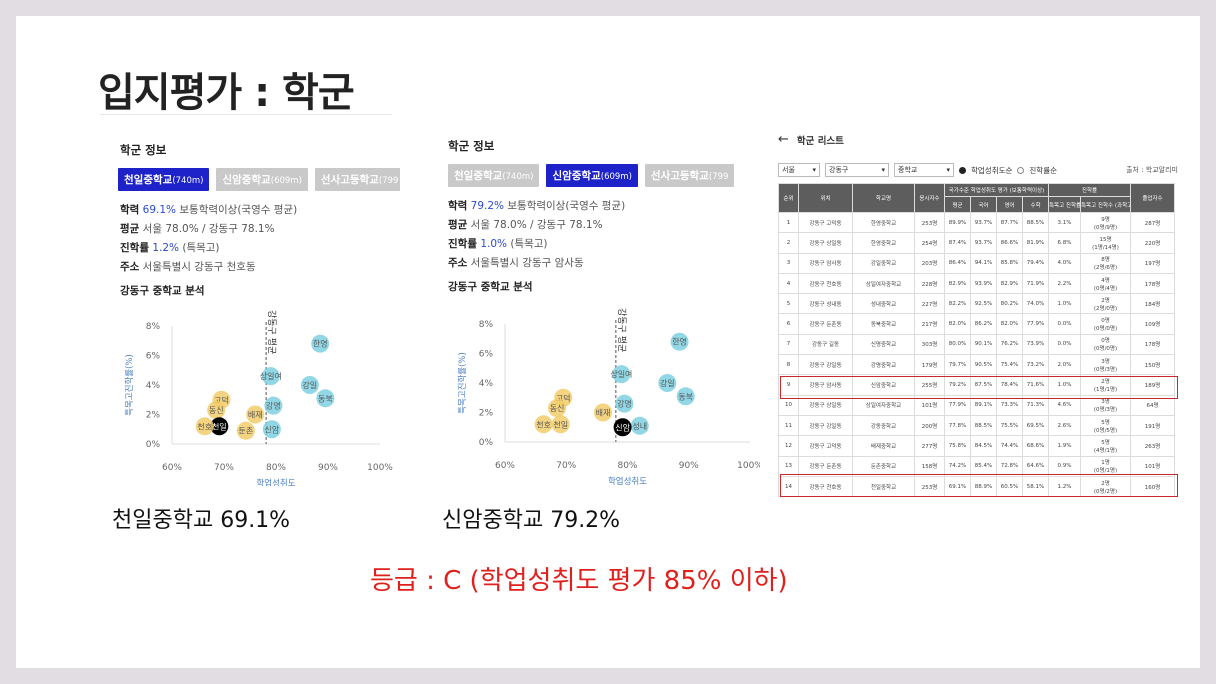 Image resolution: width=1216 pixels, height=684 pixels. I want to click on table-cell: 74.0%, so click(1035, 304).